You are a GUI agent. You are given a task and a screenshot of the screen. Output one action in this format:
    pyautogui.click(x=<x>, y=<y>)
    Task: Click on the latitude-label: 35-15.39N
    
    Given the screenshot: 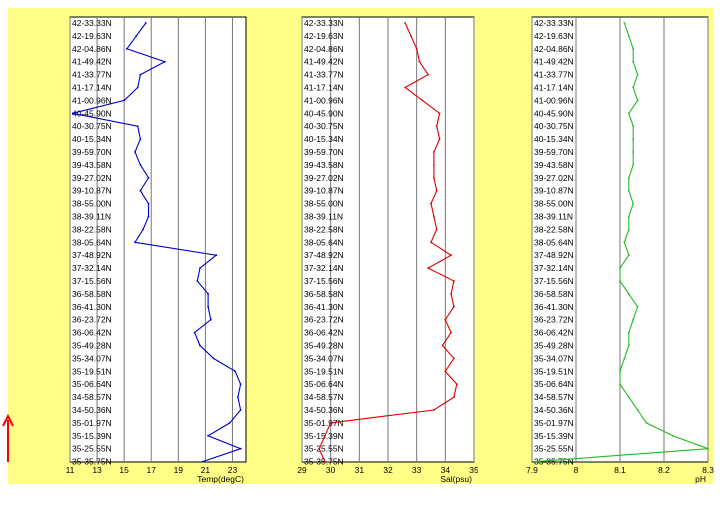 What is the action you would take?
    pyautogui.click(x=324, y=436)
    